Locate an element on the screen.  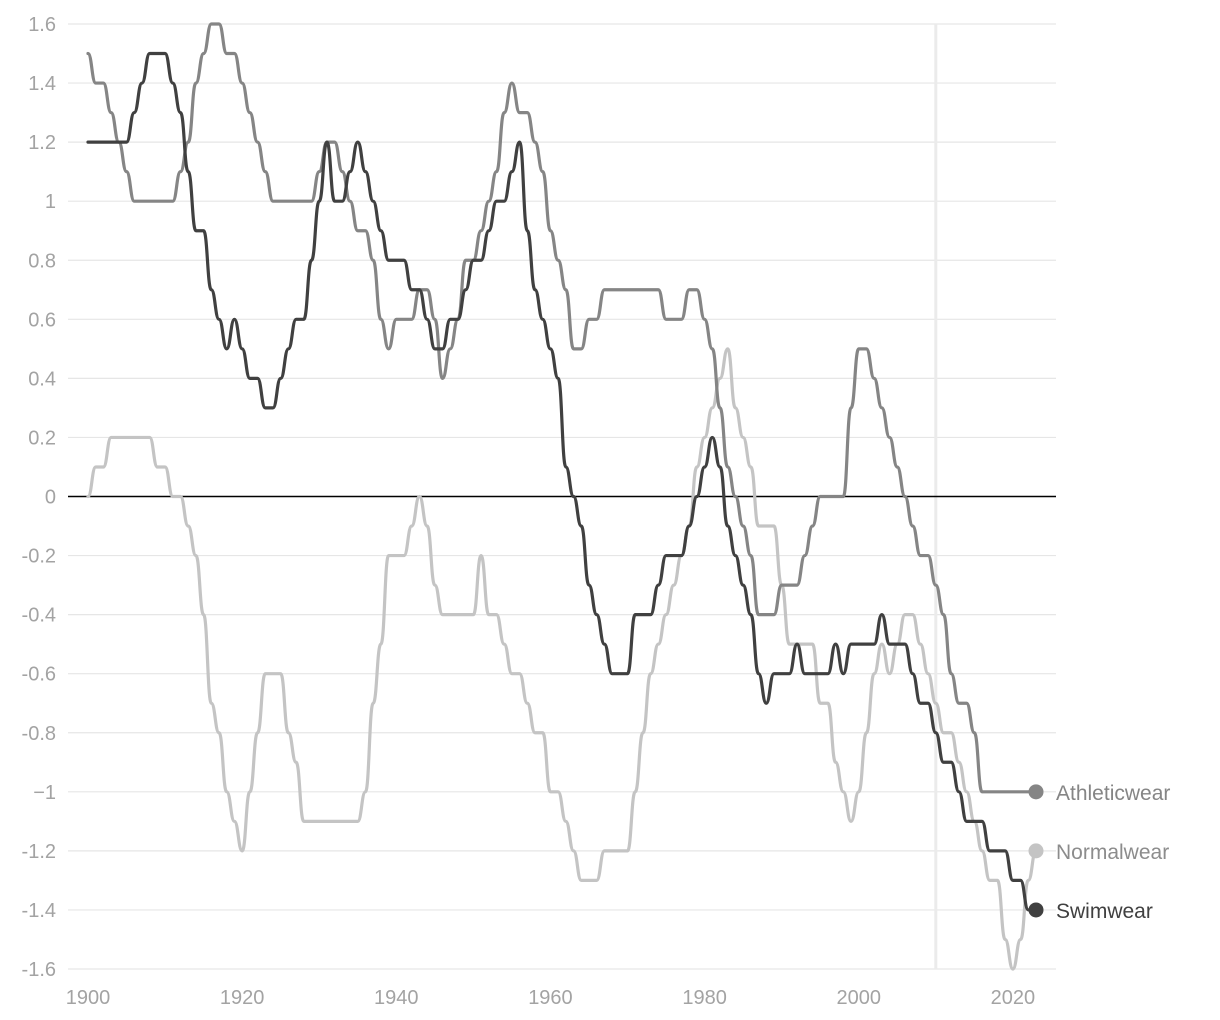
y-tick-label: -0.2 is located at coordinates (39, 557).